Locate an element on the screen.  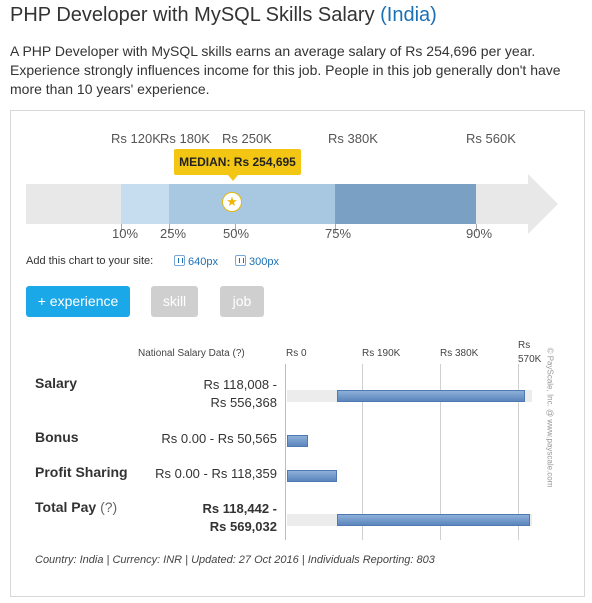
row-bar-bonus is located at coordinates (297, 441).